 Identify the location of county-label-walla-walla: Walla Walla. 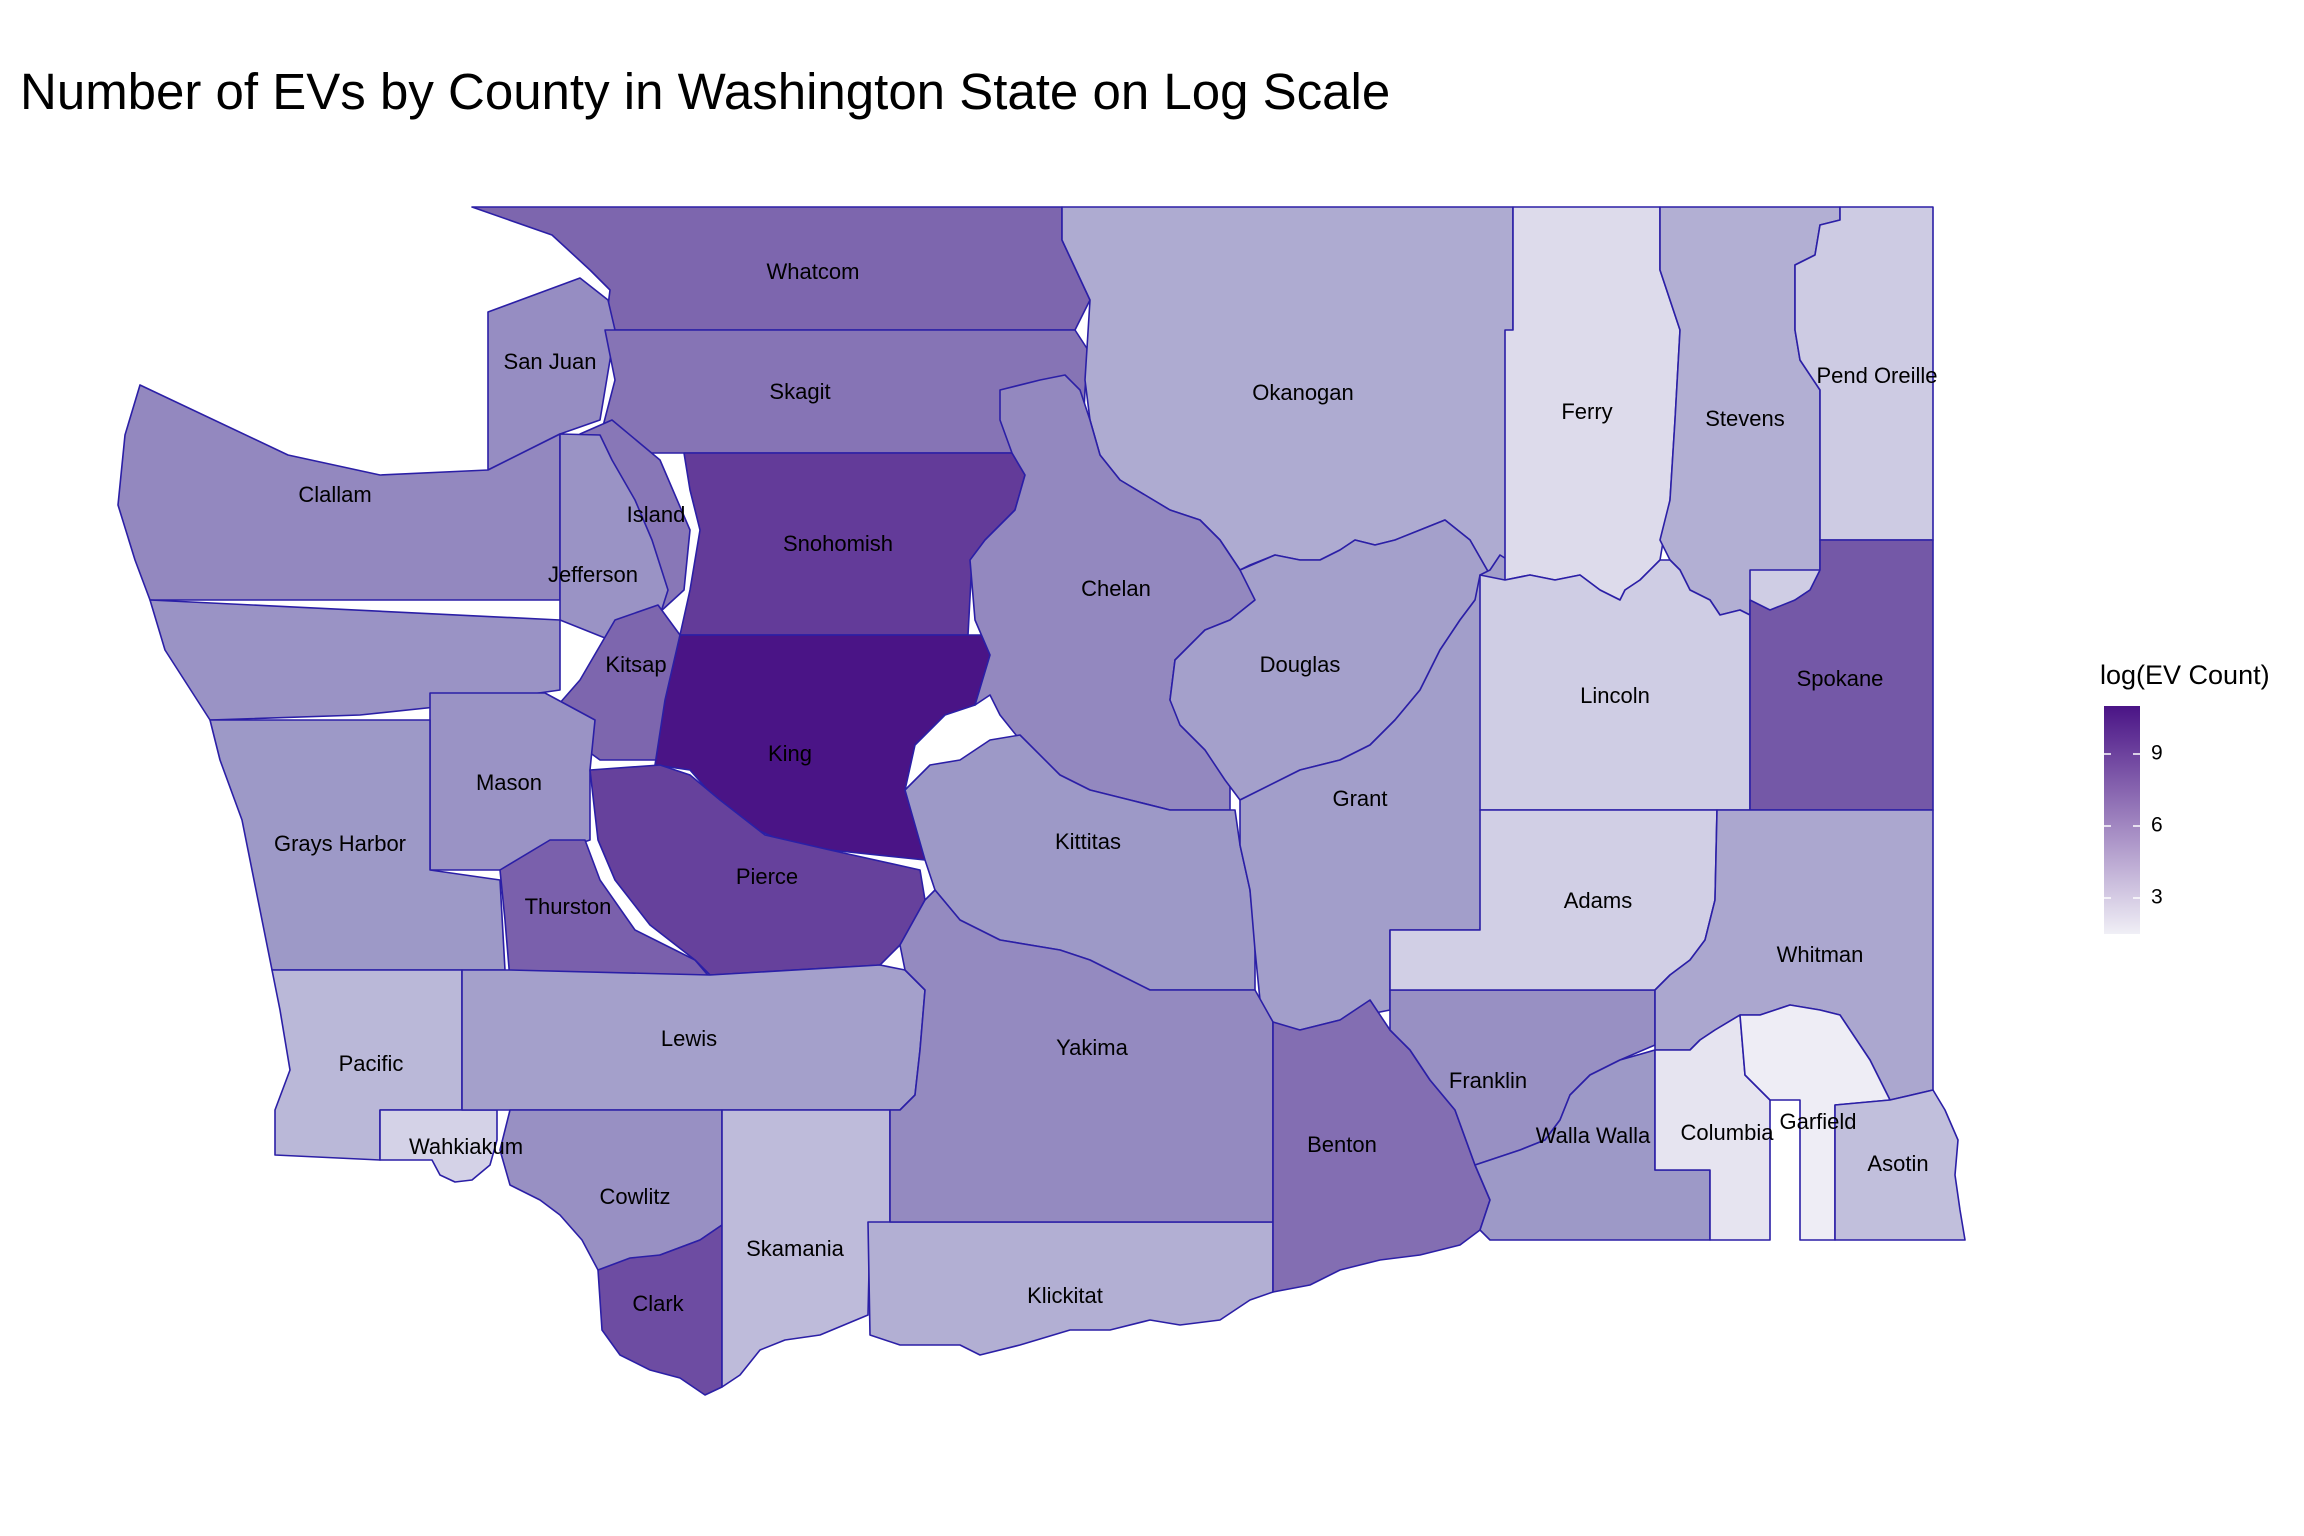
(1593, 1135).